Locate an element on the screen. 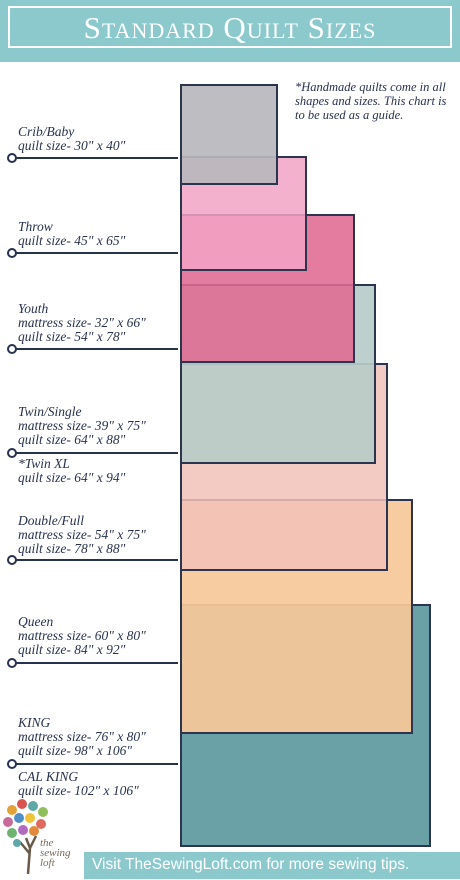  header-banner: Standard Quilt Sizes is located at coordinates (230, 31).